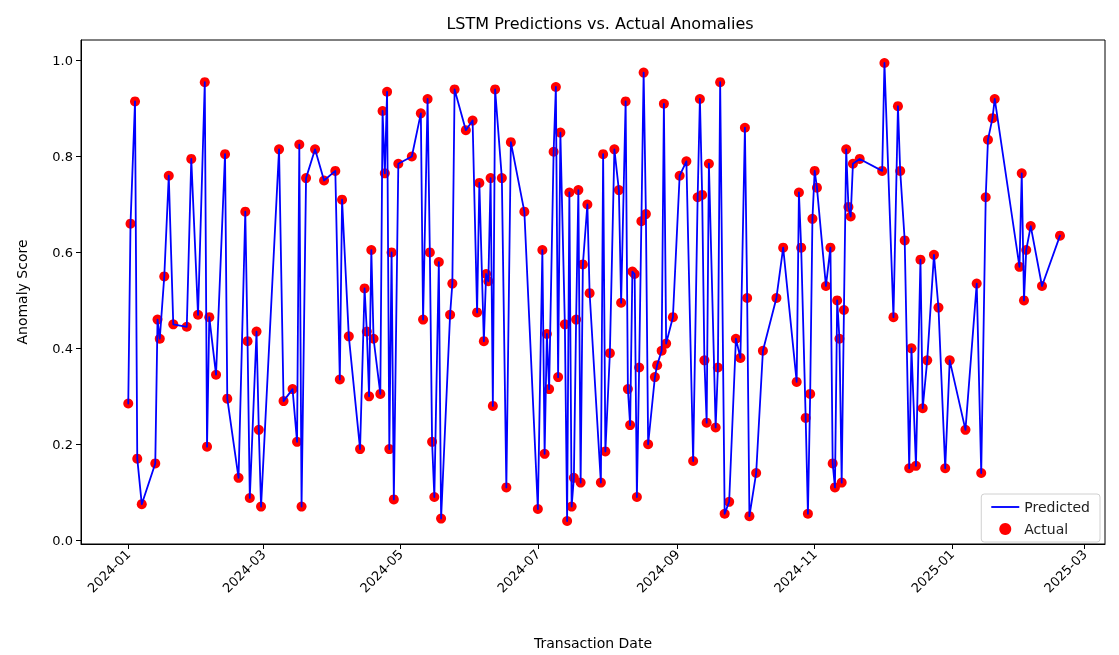 The image size is (1119, 655). I want to click on legend-label: Predicted, so click(1057, 507).